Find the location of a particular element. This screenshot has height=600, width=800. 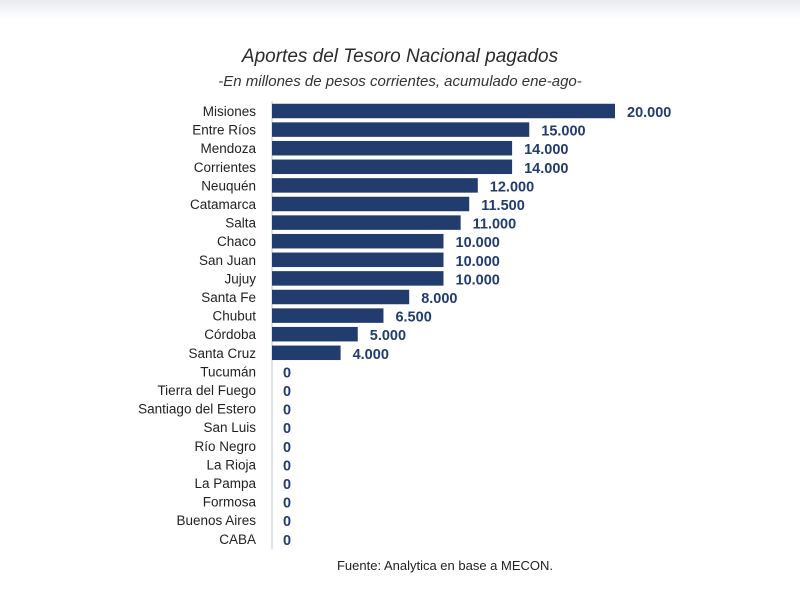

top-strip is located at coordinates (400, 10).